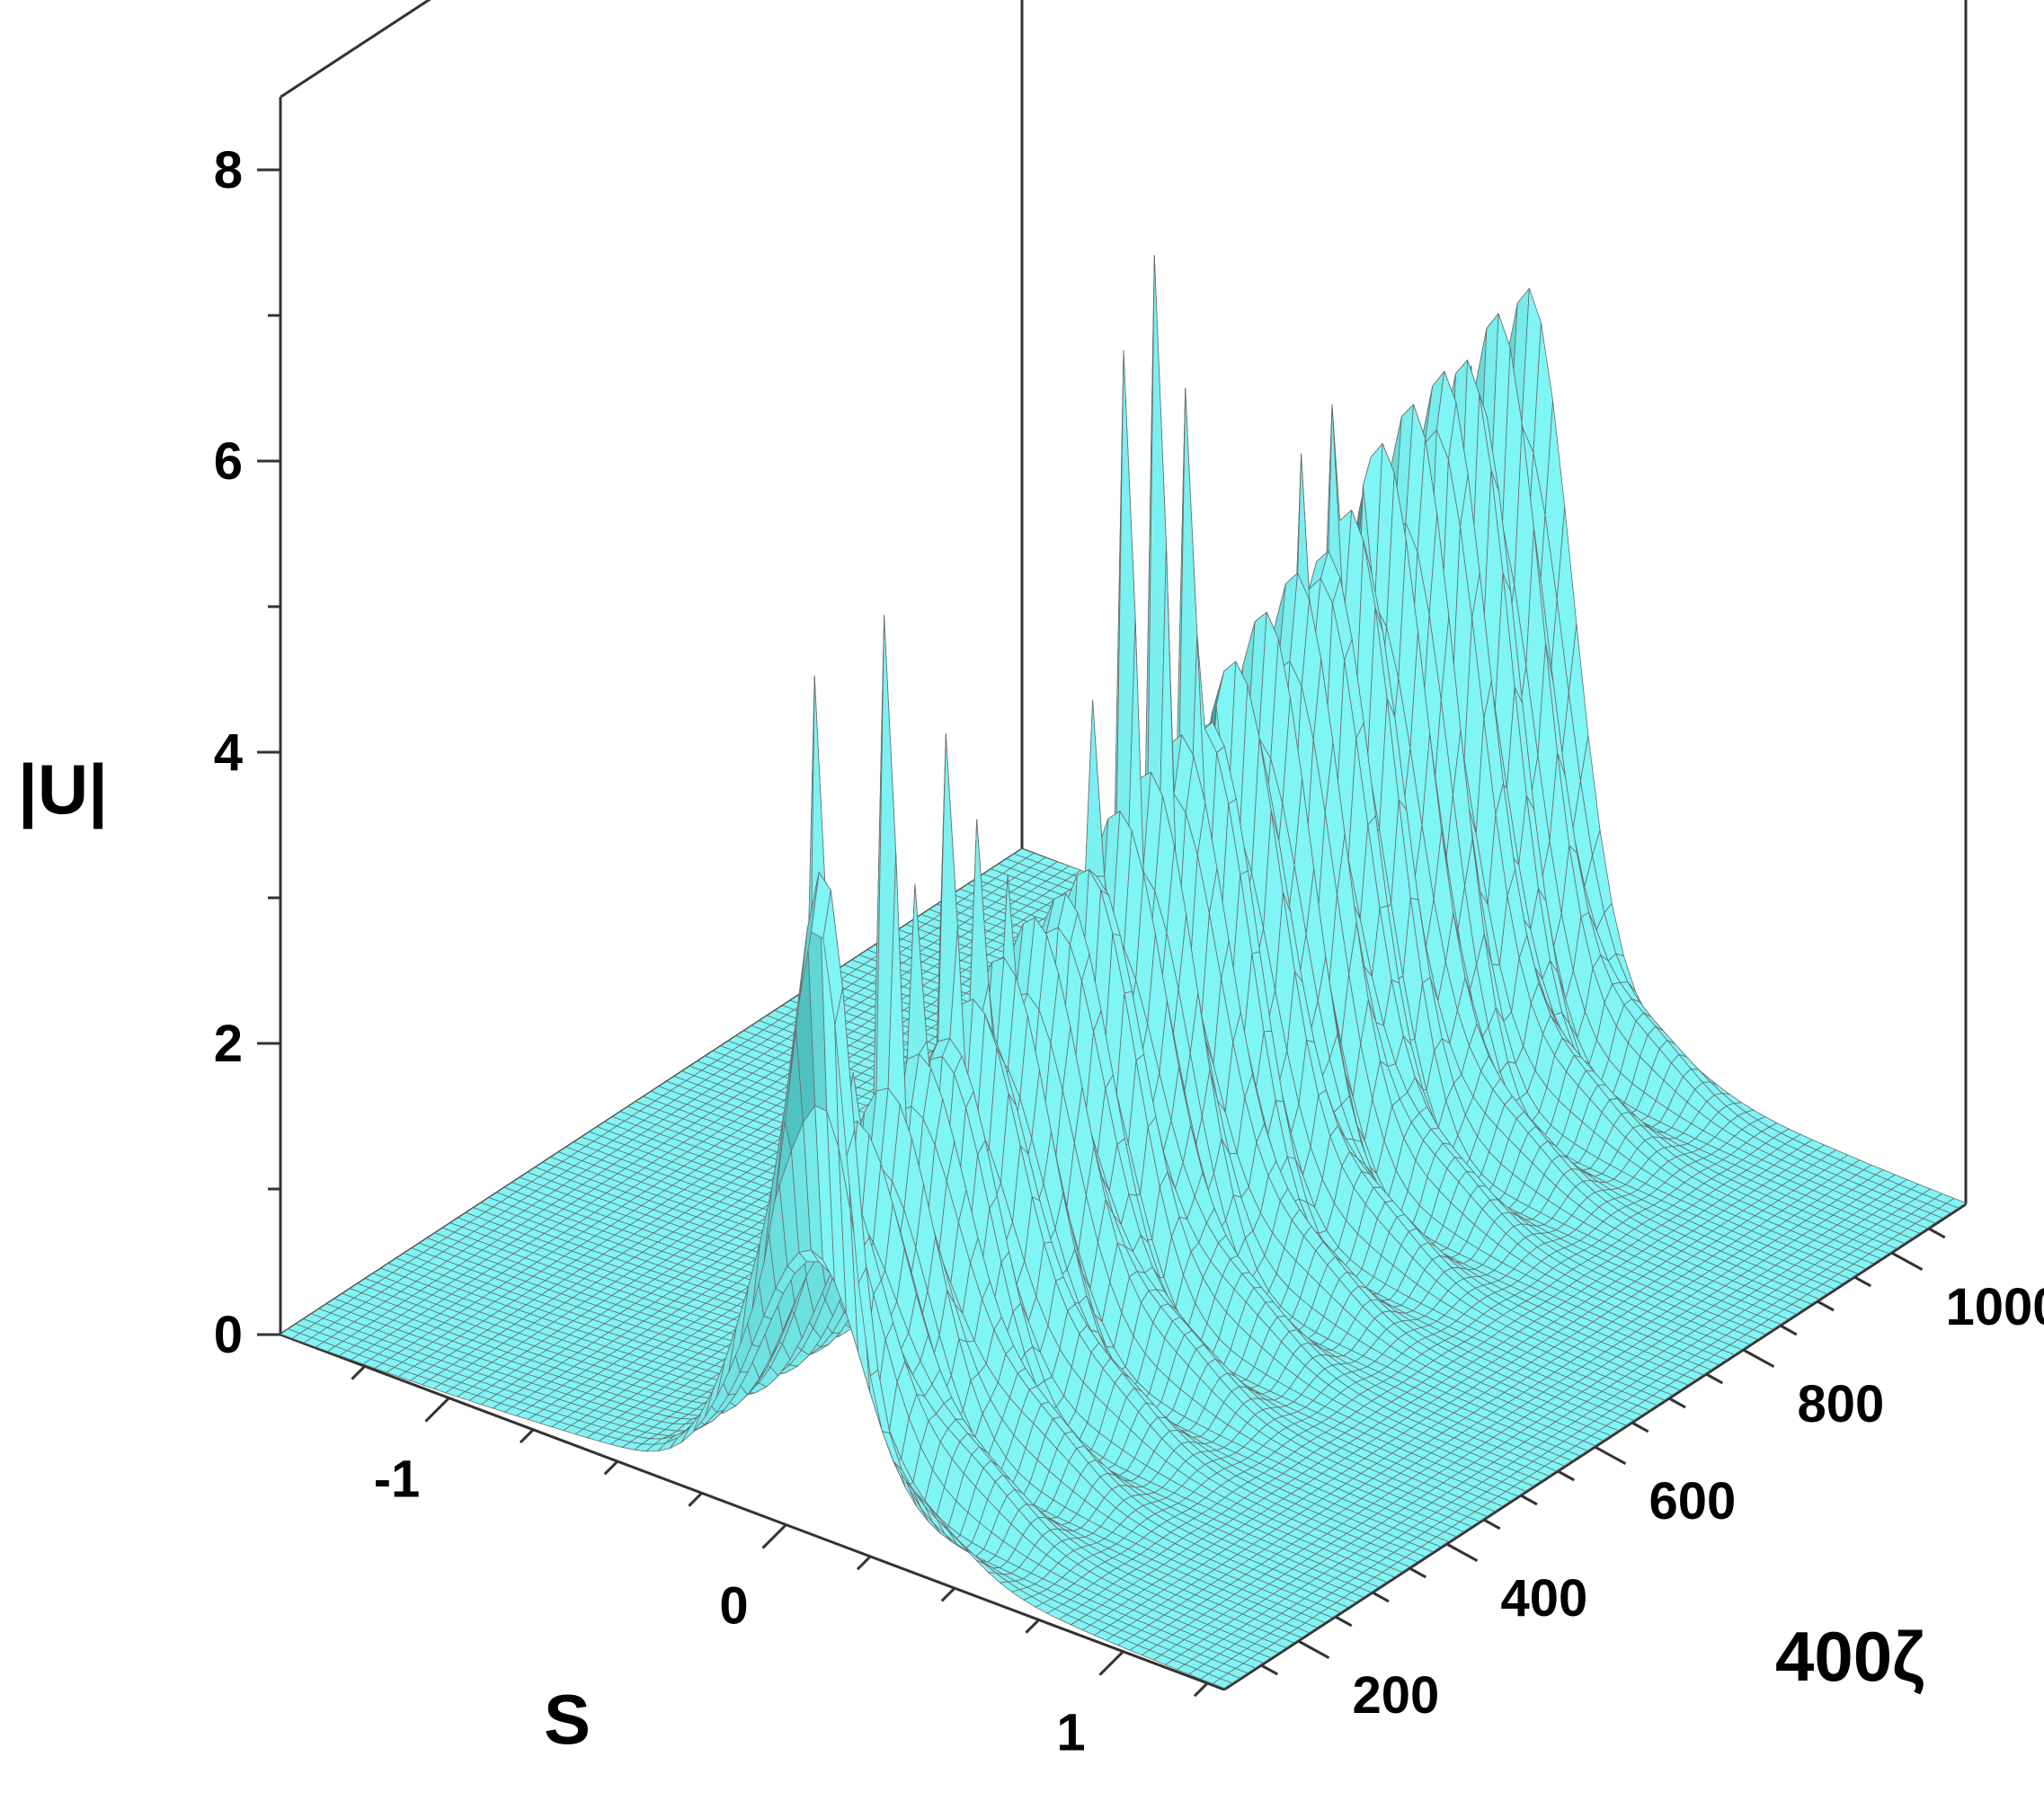 This screenshot has height=1810, width=2044. Describe the element at coordinates (1095, 791) in the screenshot. I see `surface-cell` at that location.